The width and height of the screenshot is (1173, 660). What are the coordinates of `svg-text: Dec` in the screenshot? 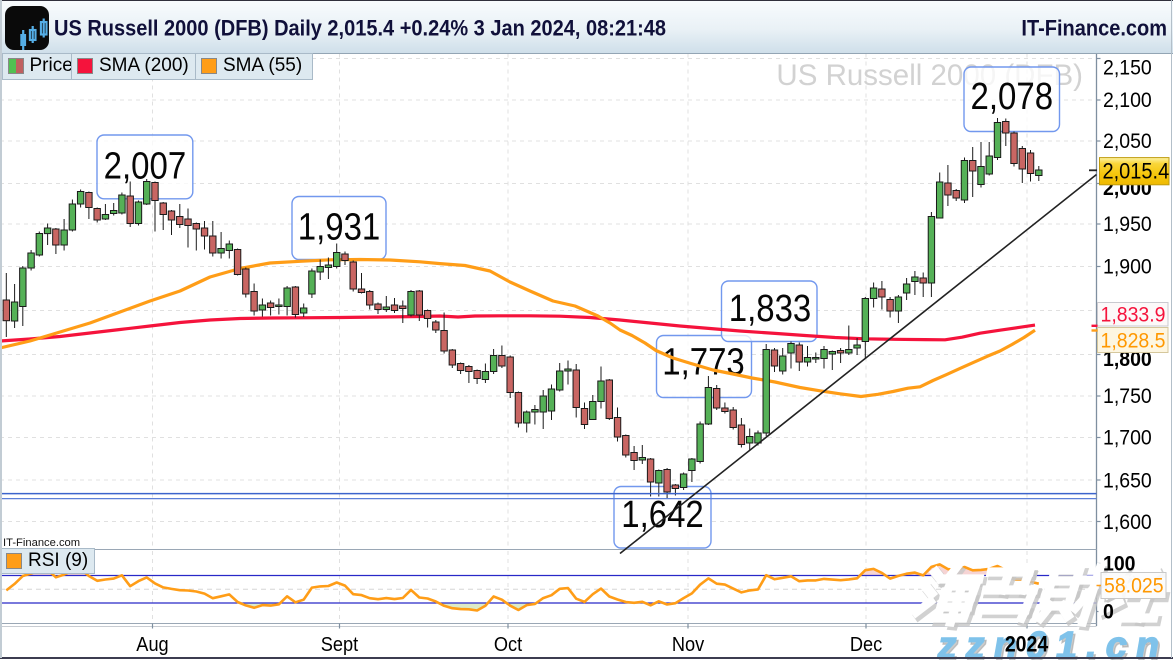 It's located at (866, 645).